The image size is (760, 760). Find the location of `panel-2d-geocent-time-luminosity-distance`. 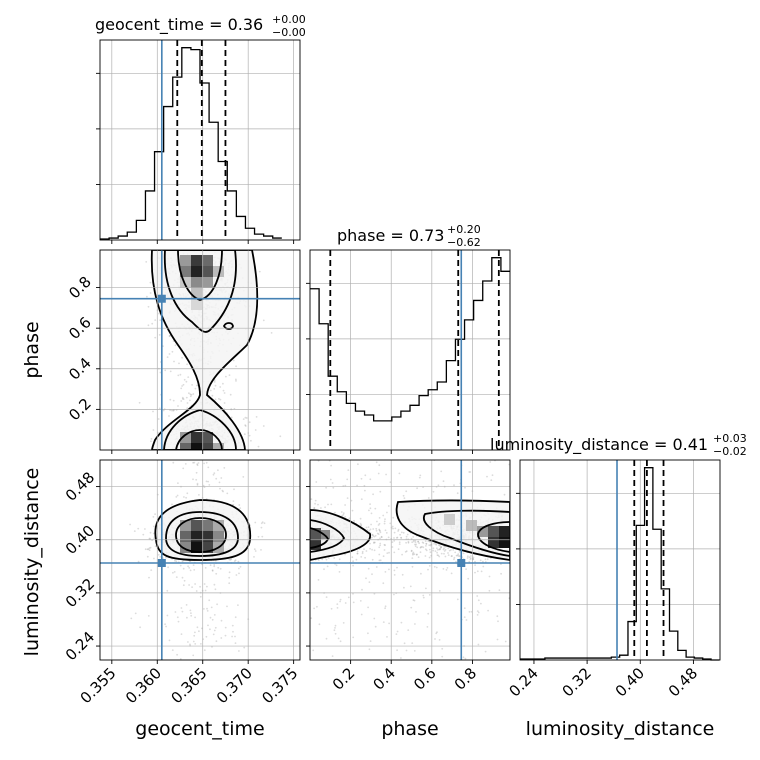

panel-2d-geocent-time-luminosity-distance is located at coordinates (198, 561).